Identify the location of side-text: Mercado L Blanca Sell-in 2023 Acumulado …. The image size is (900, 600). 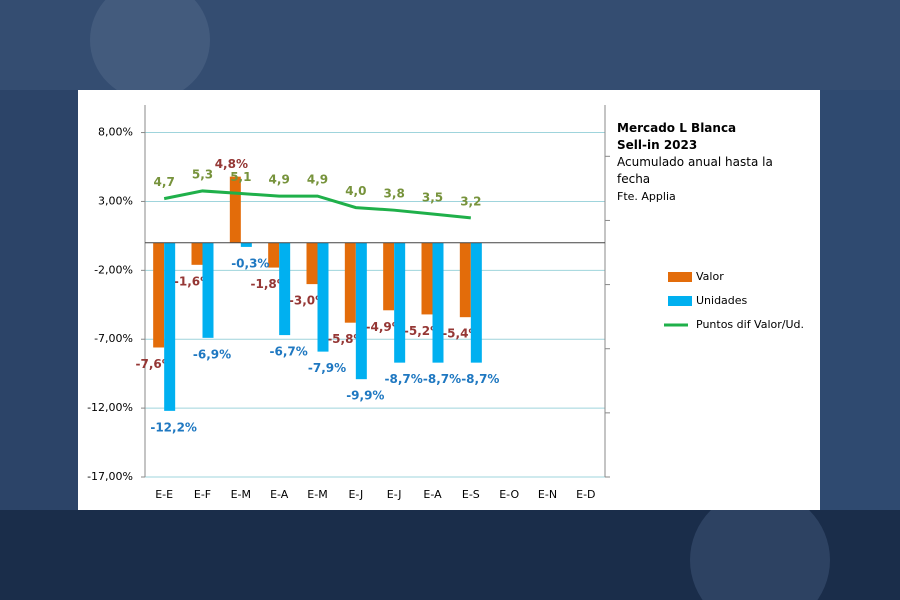
(707, 162).